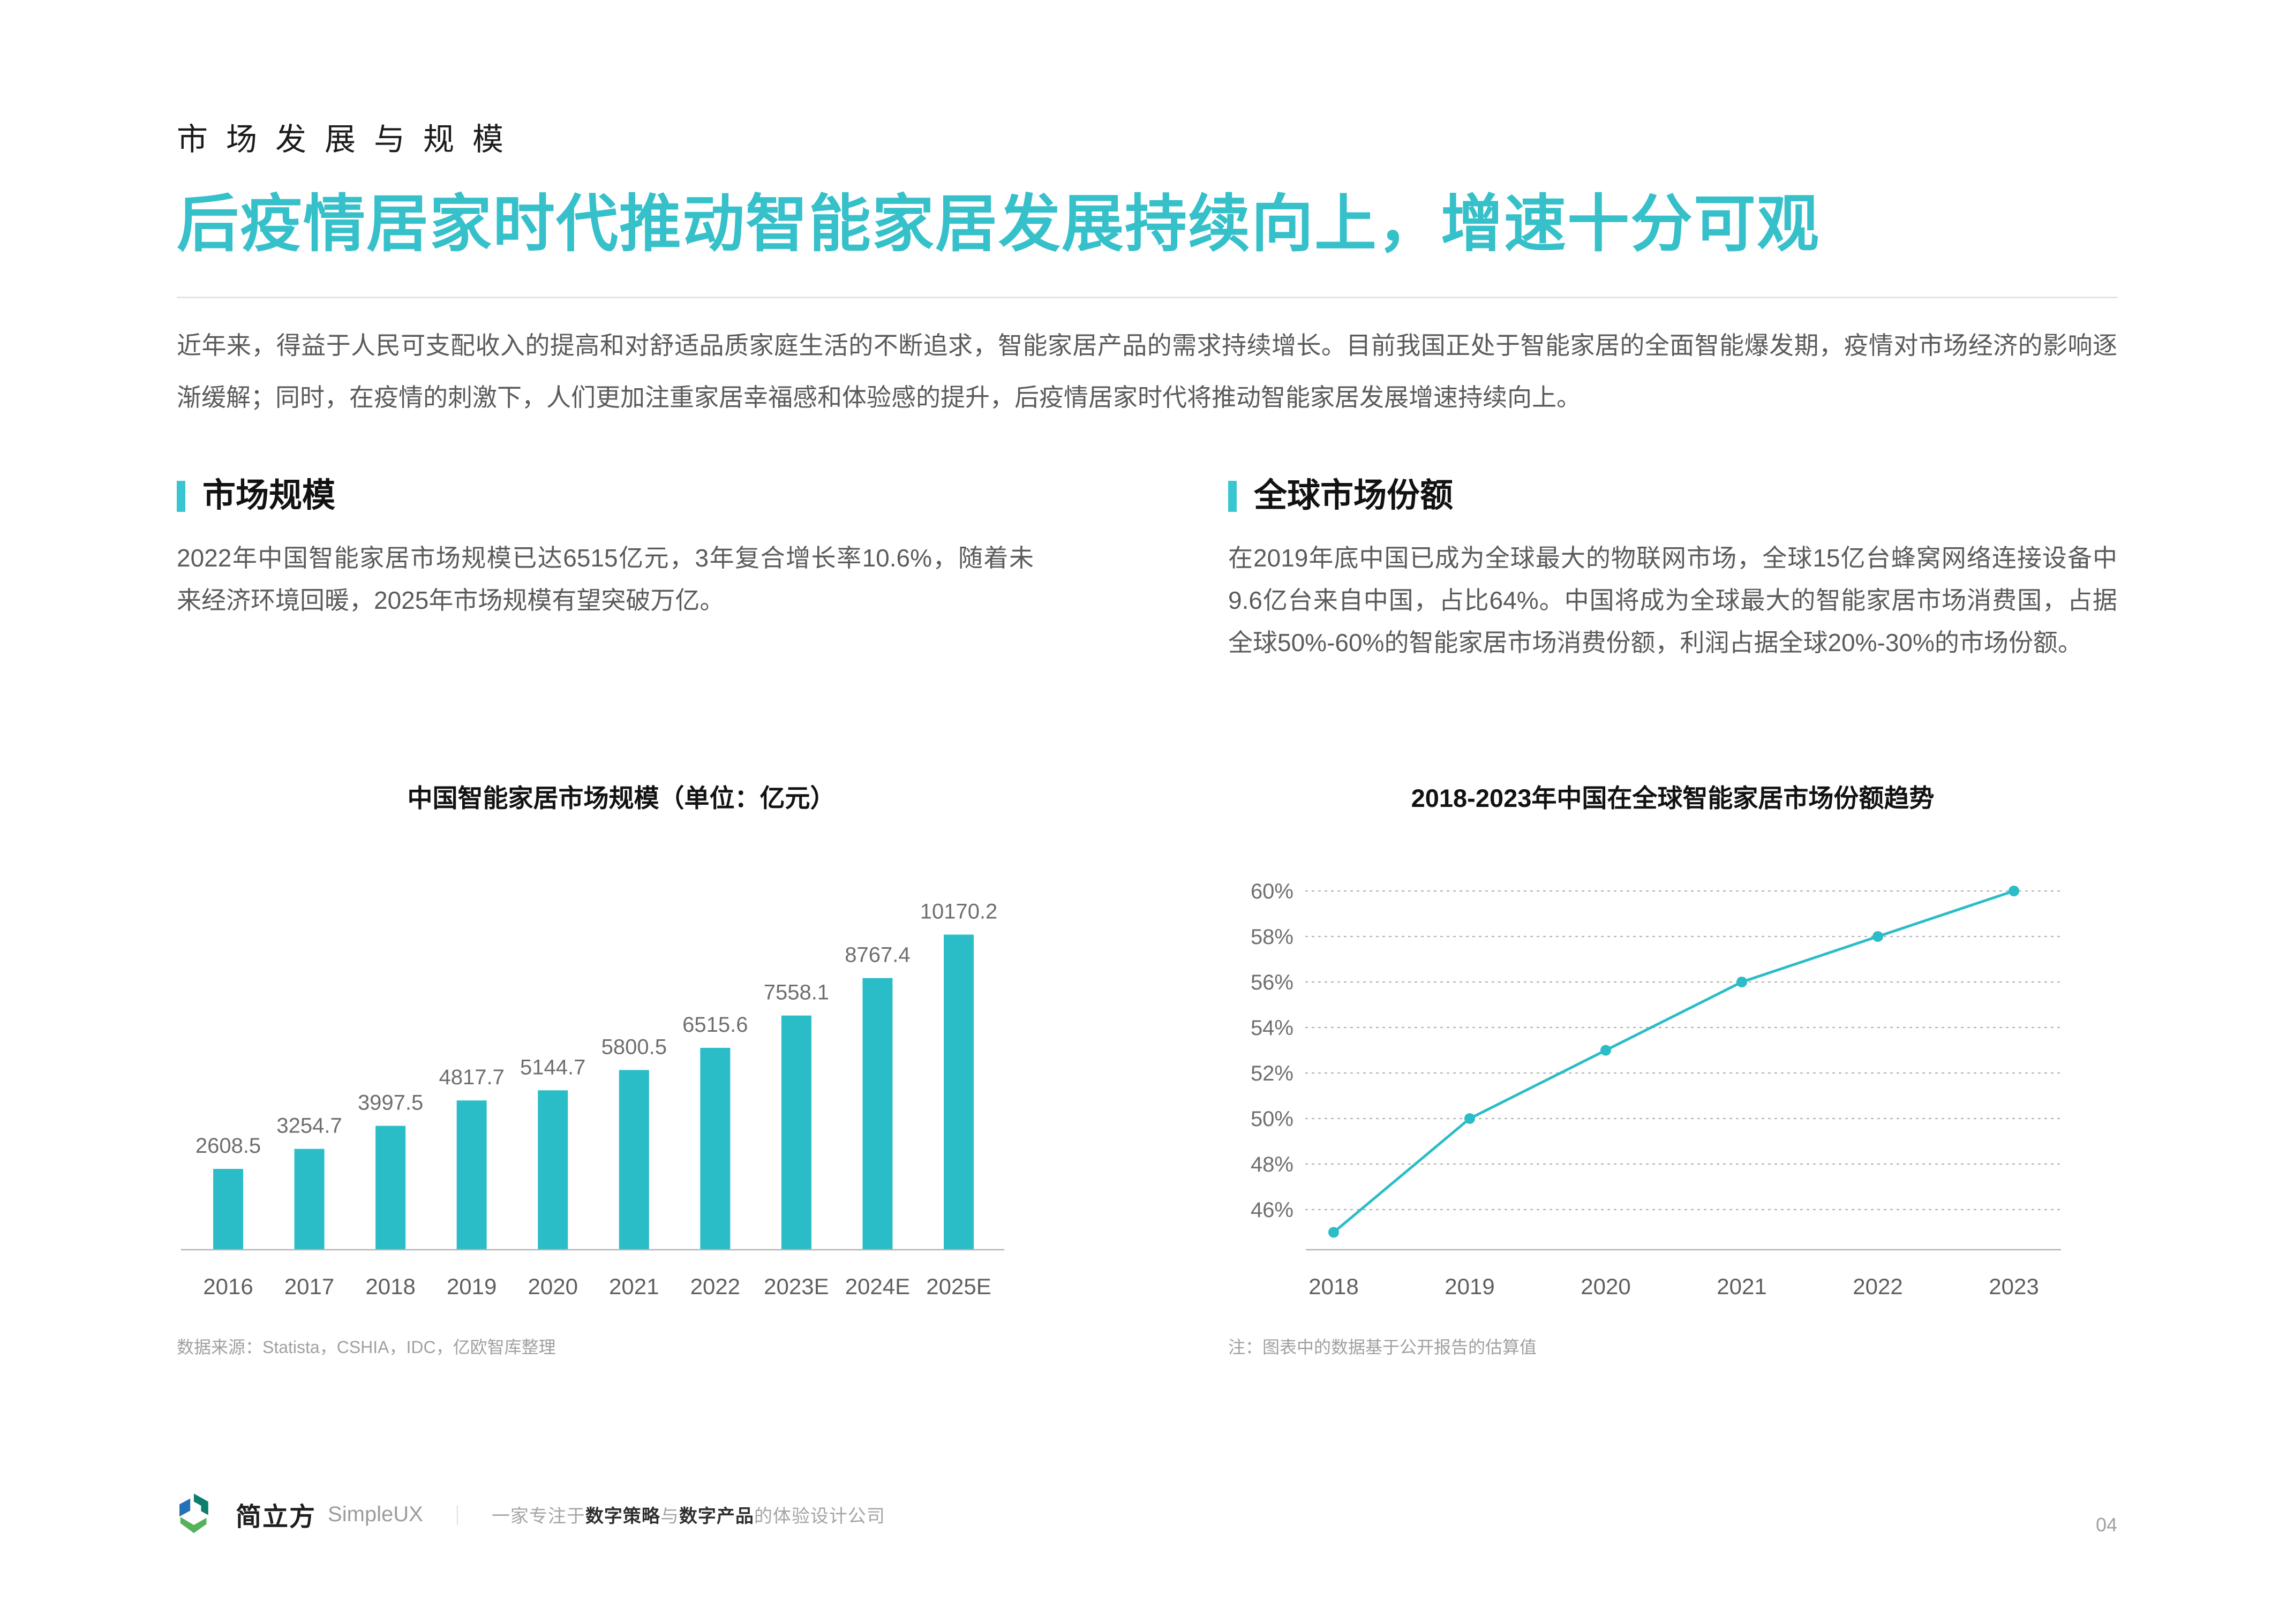  What do you see at coordinates (819, 1517) in the screenshot?
I see `footer-desc-part: 的体验设计公司` at bounding box center [819, 1517].